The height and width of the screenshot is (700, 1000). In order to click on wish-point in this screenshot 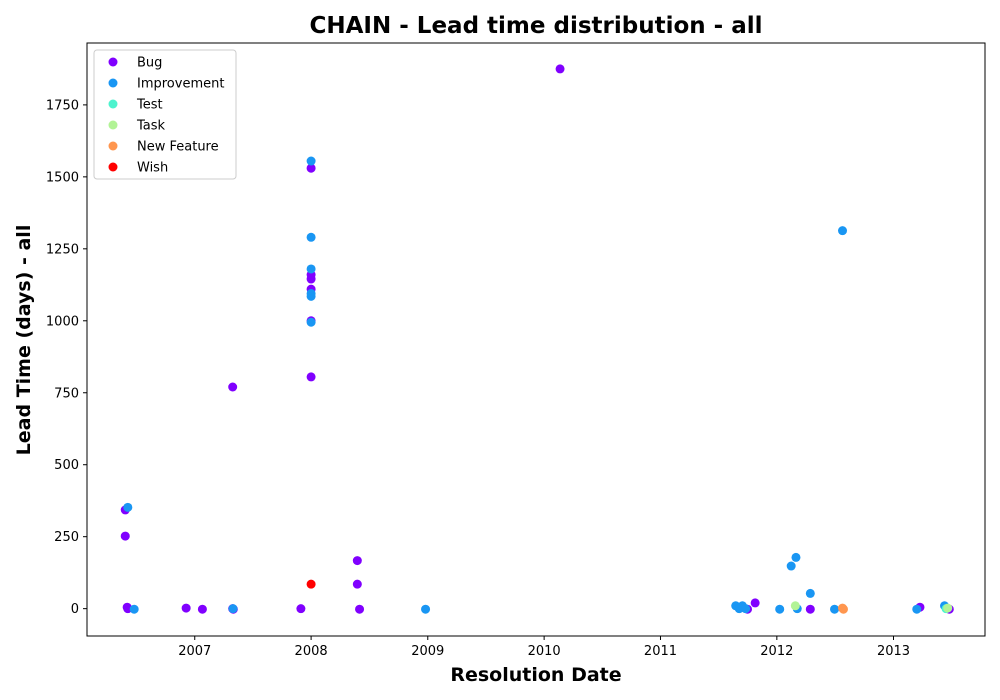, I will do `click(311, 584)`.